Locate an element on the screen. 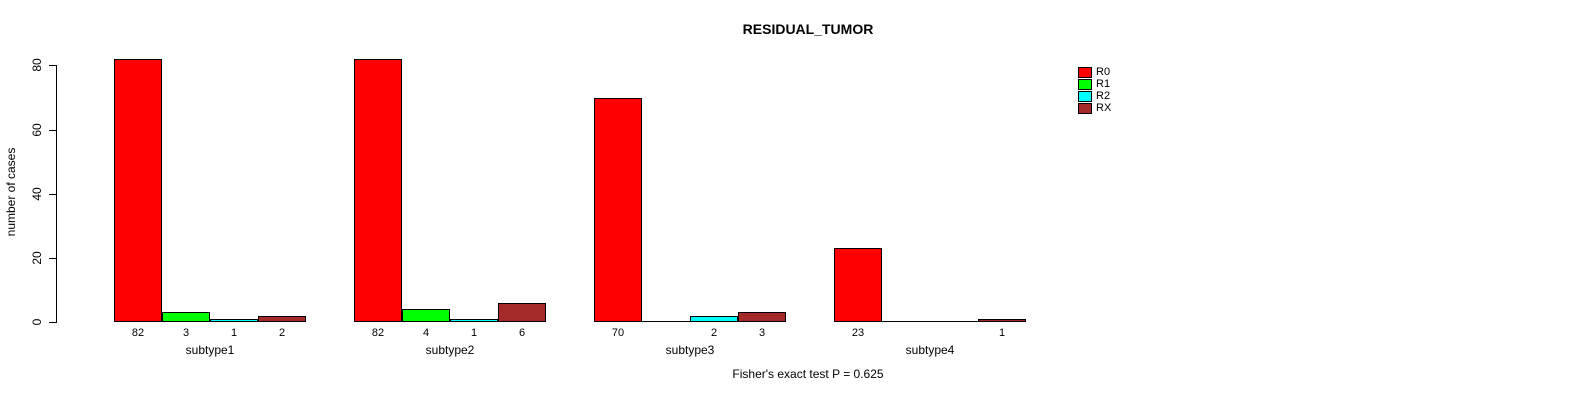  bar-subtype3-R0 is located at coordinates (618, 209).